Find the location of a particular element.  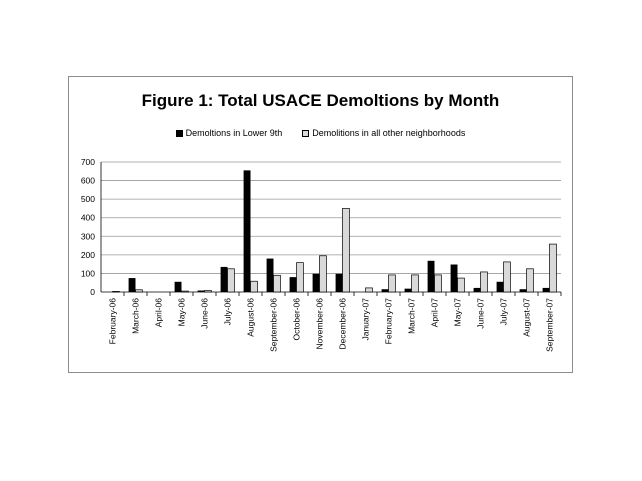

x-tick-label: May-07 is located at coordinates (458, 312).